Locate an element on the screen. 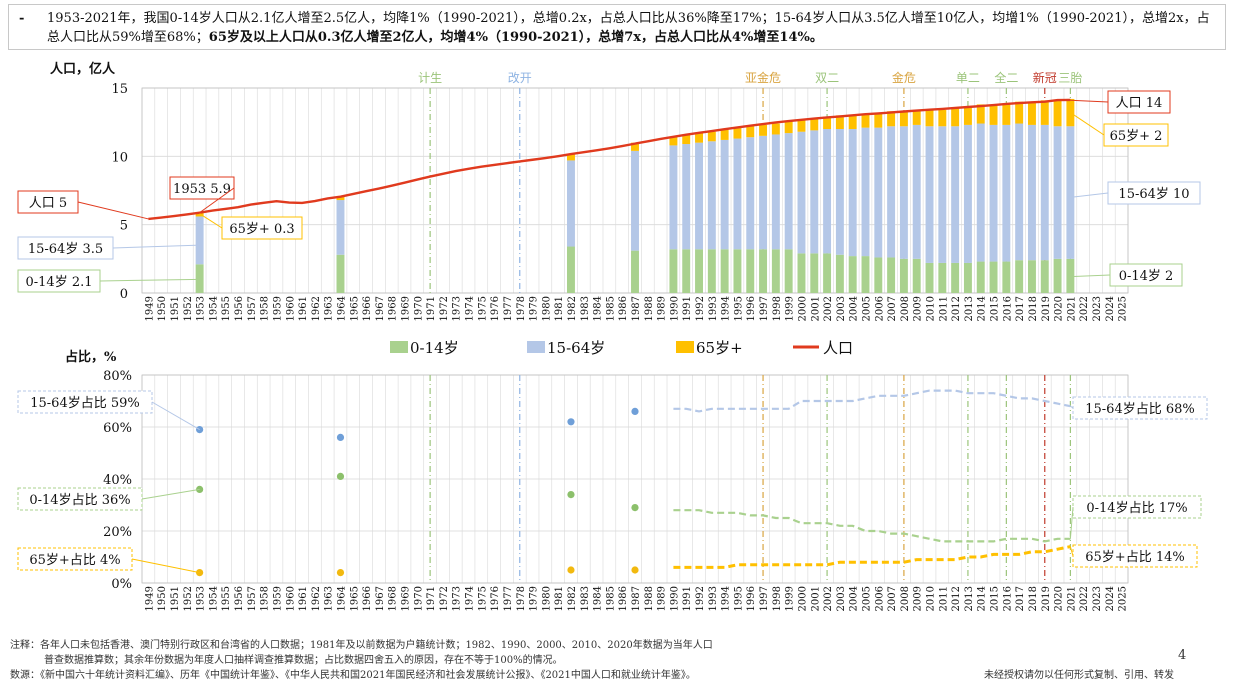 This screenshot has height=687, width=1237. annot-share-1564-2021-leader is located at coordinates (1072, 407).